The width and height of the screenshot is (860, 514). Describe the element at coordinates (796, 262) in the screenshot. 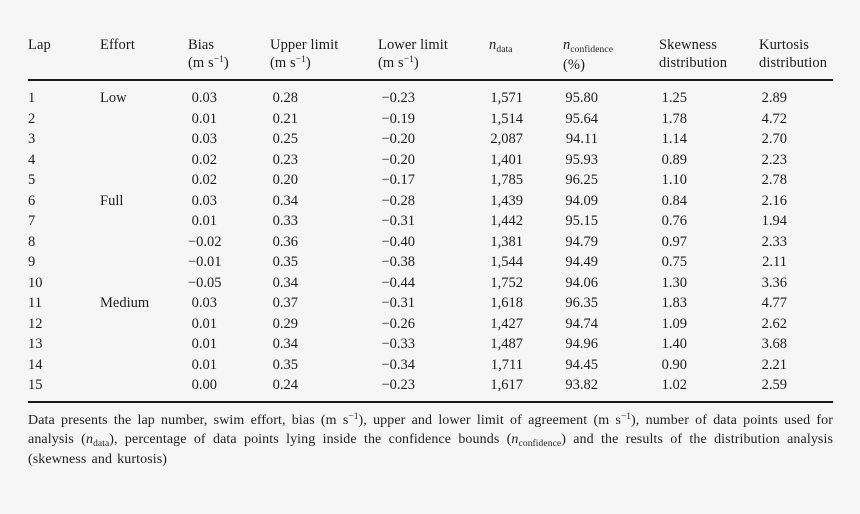

I see `table-cell-kurtosis: 2.11` at that location.